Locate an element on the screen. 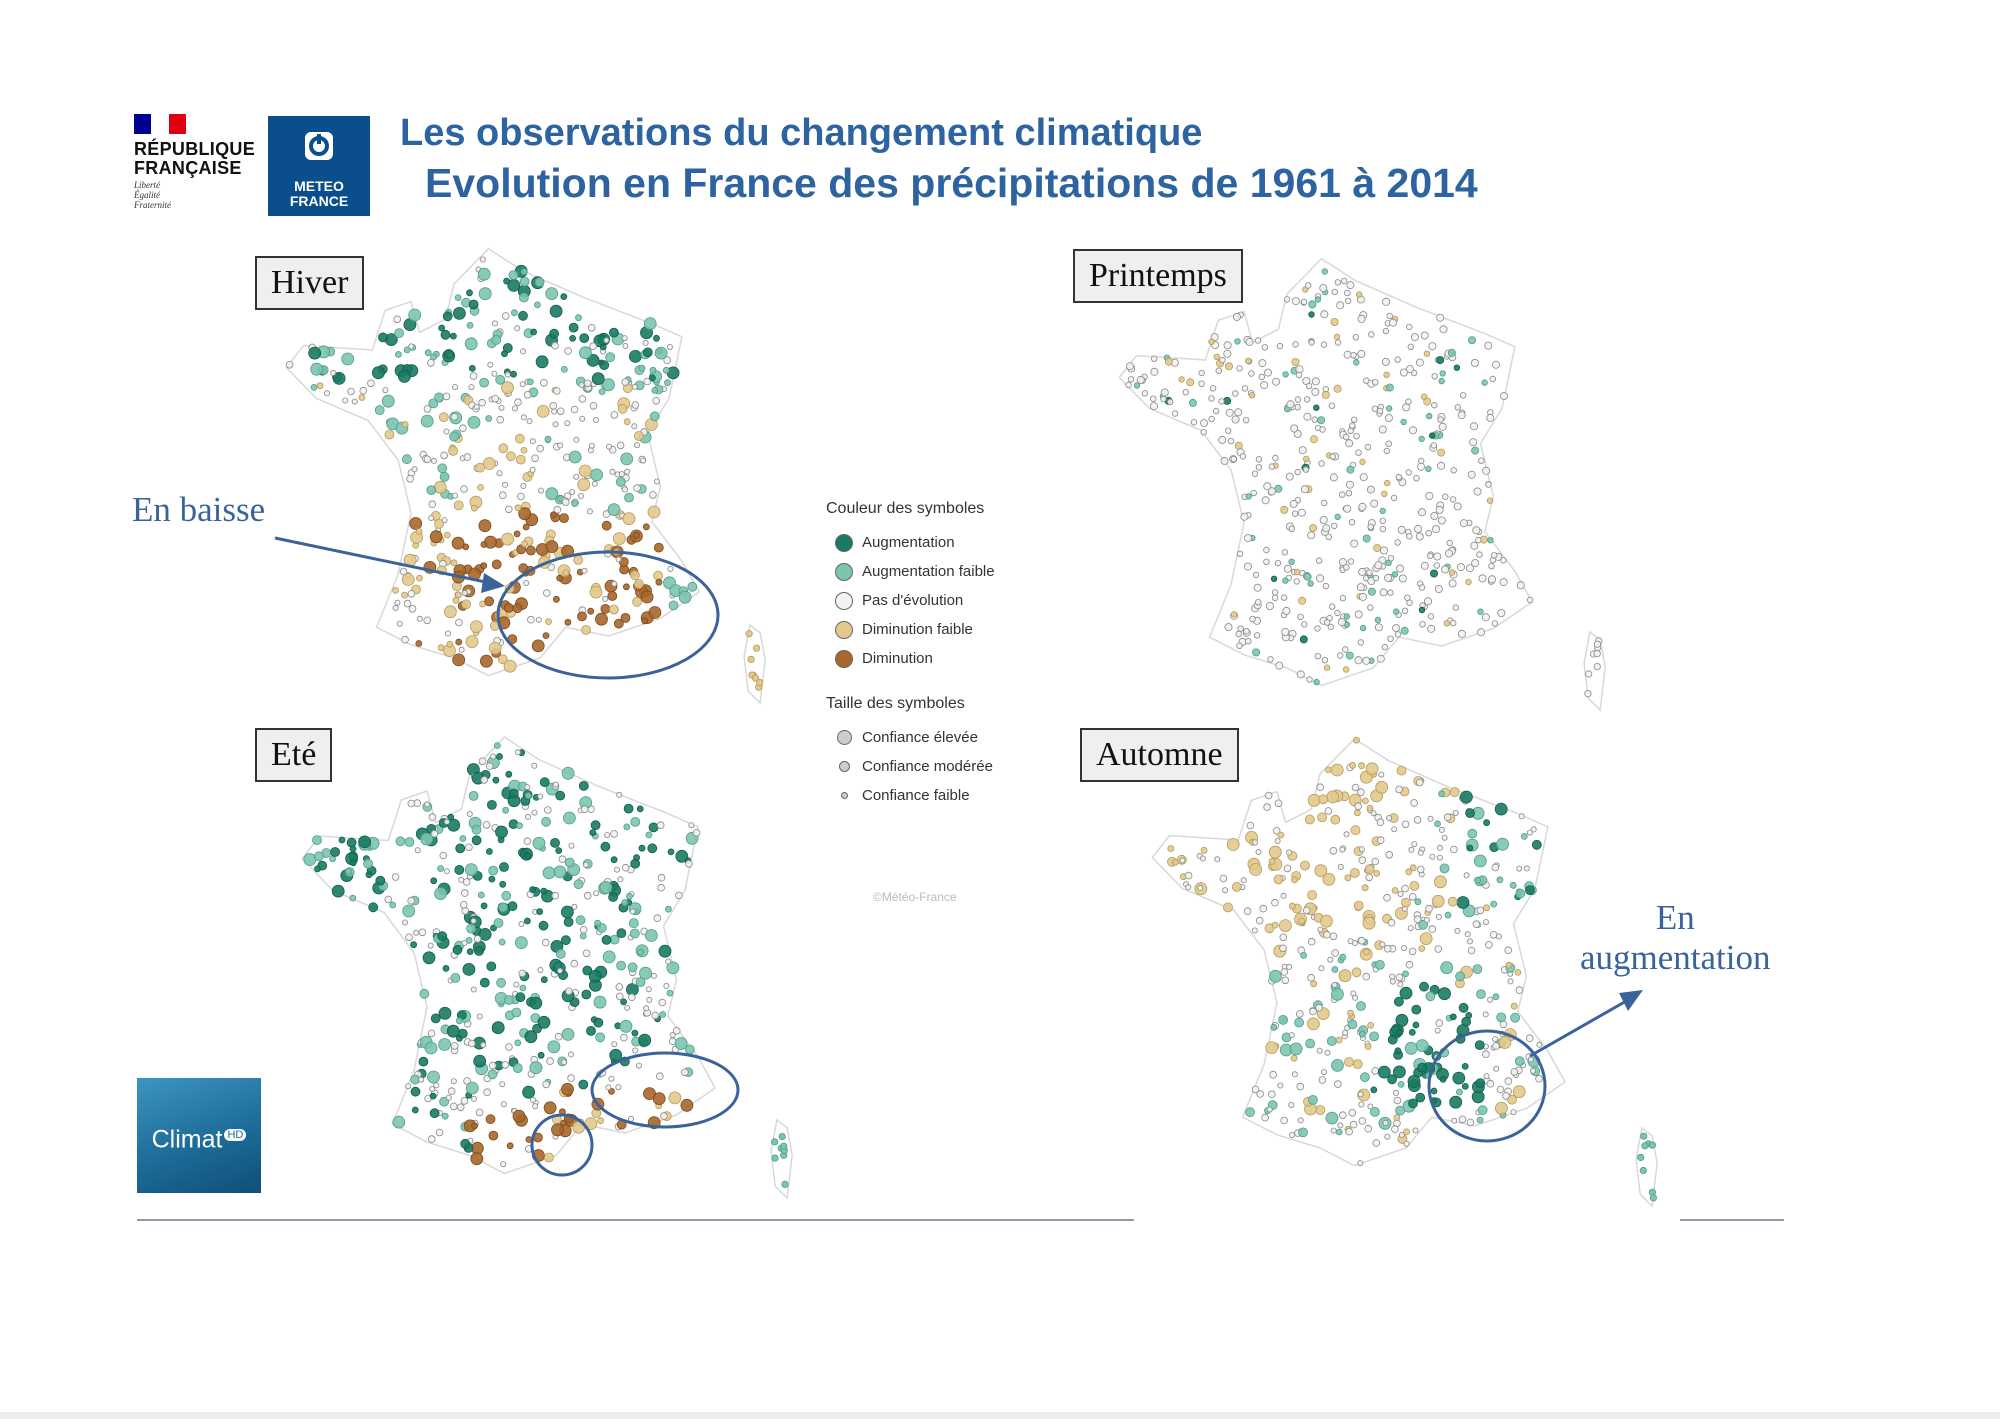 The image size is (2000, 1419). climat-hd-logo: Climat HD is located at coordinates (199, 1135).